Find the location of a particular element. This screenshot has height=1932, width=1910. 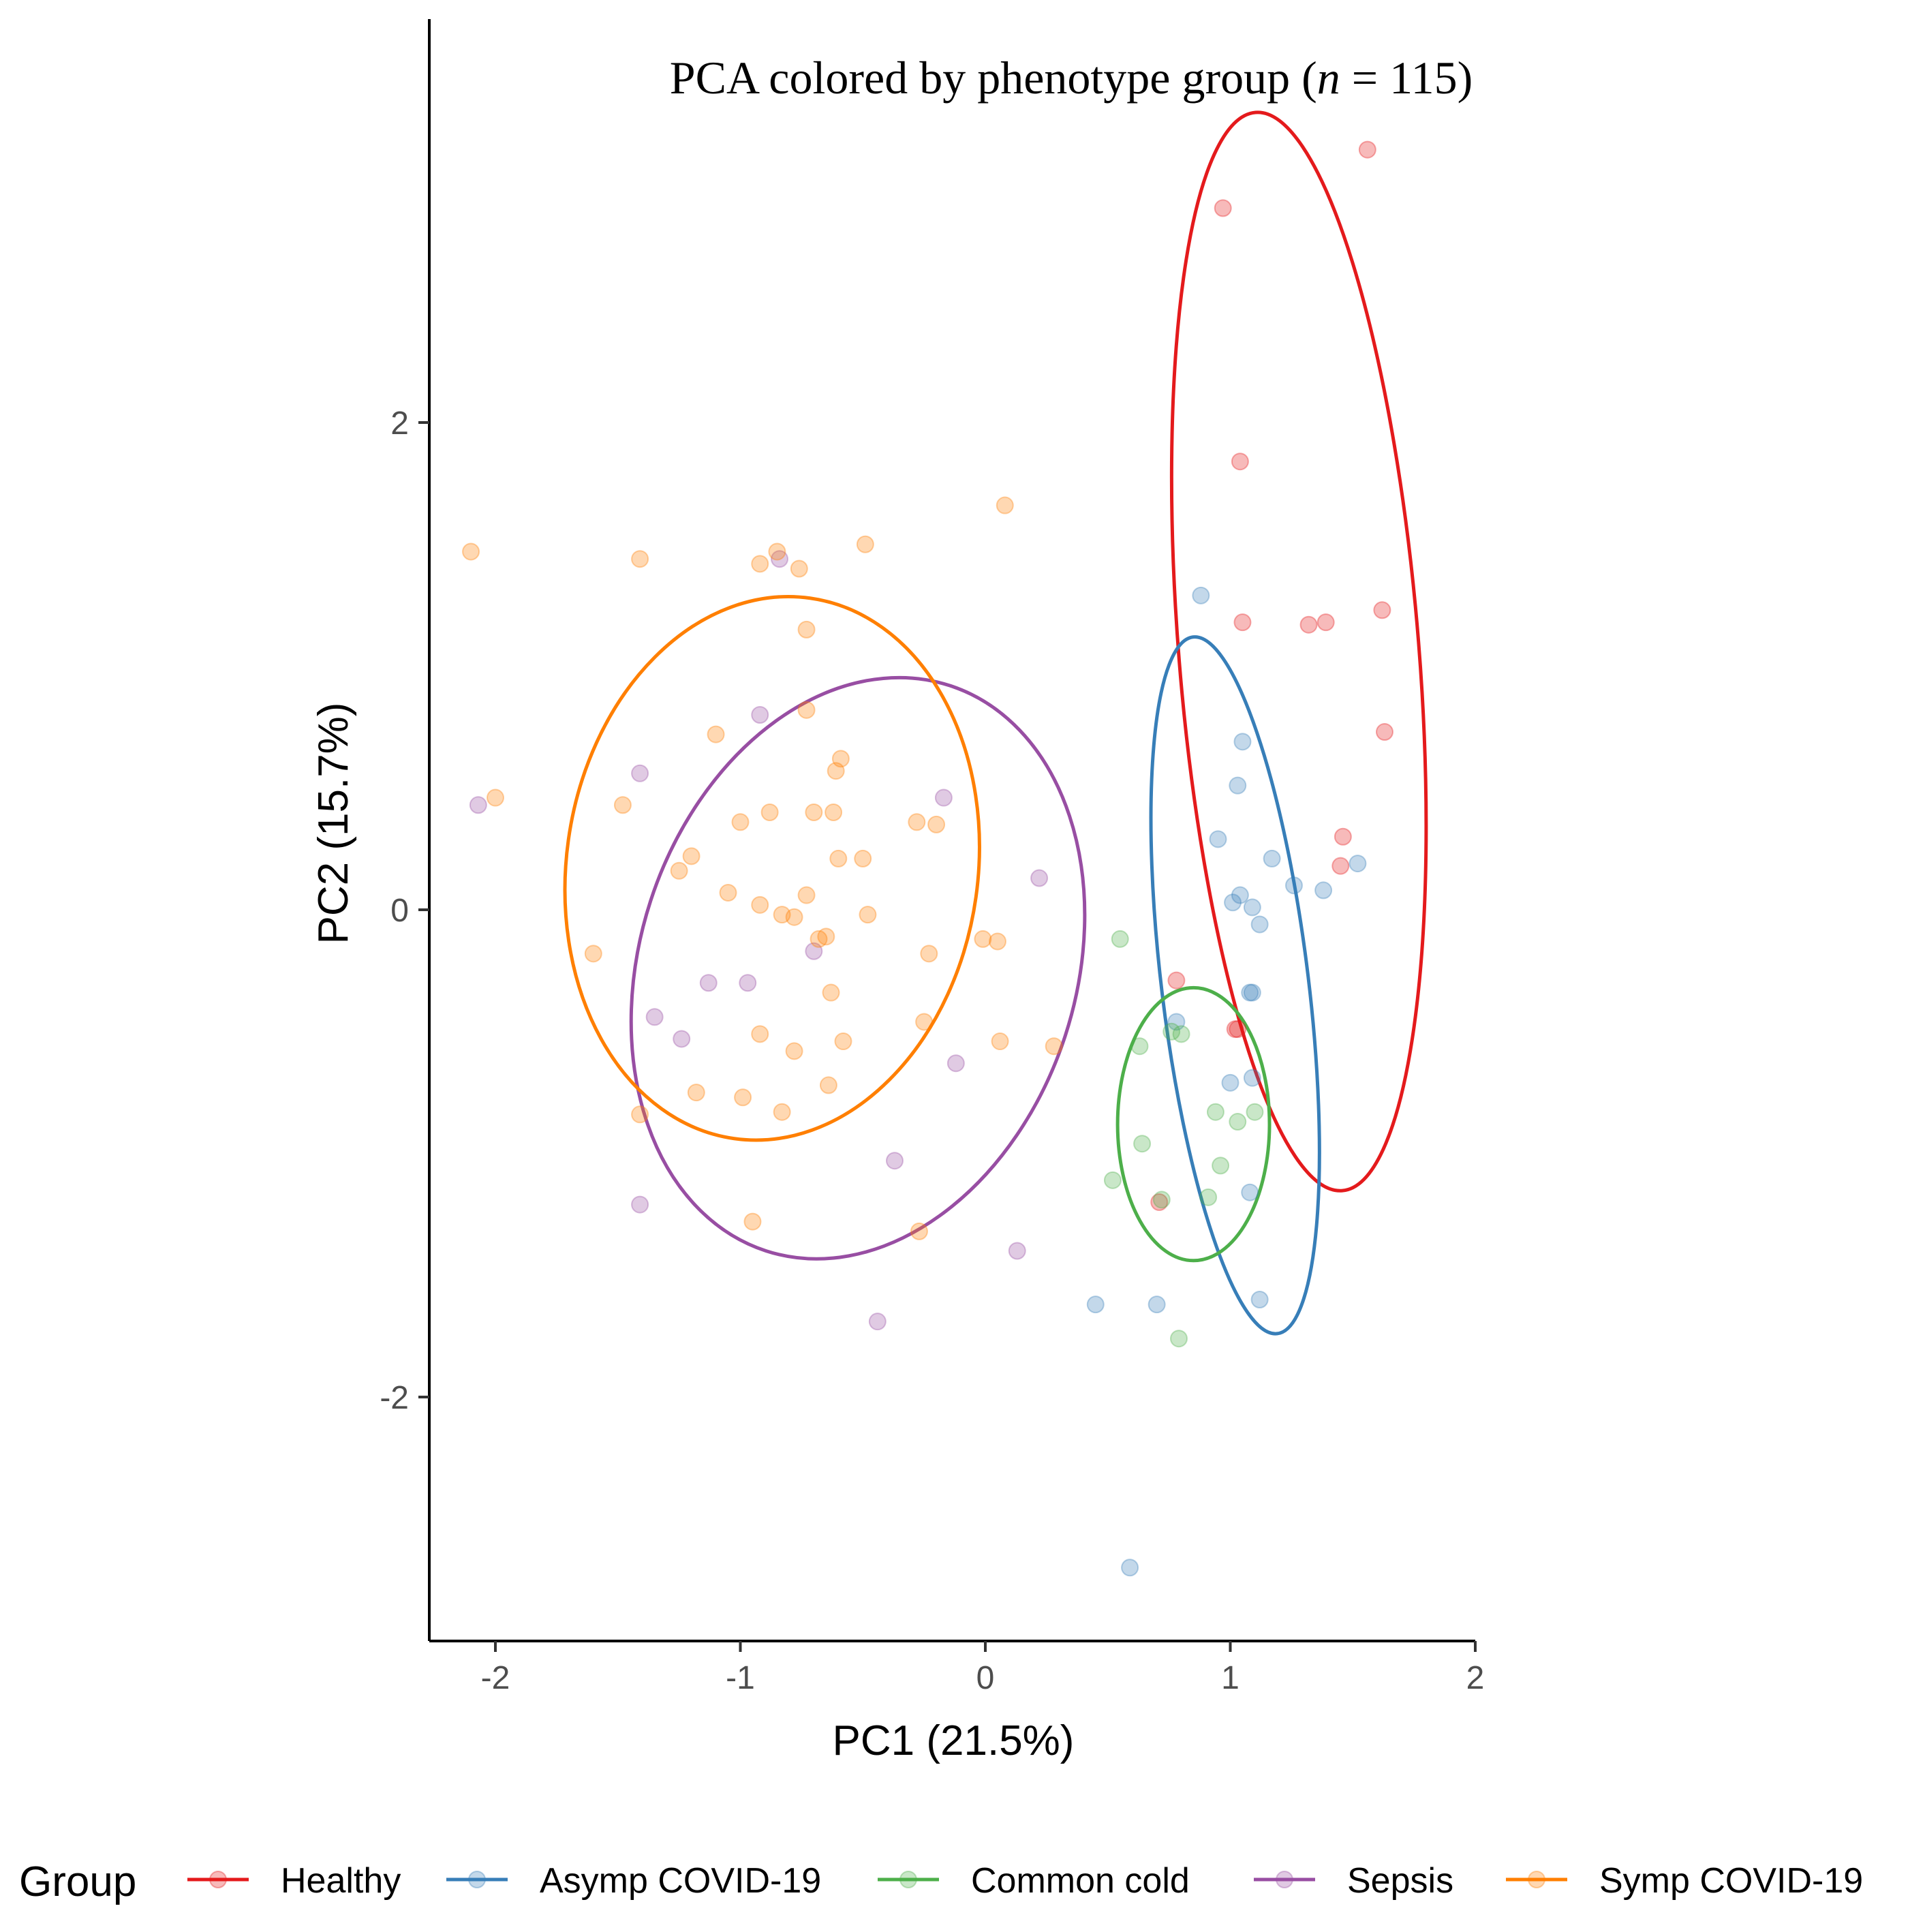

x-tick-label: 0 is located at coordinates (985, 1678).